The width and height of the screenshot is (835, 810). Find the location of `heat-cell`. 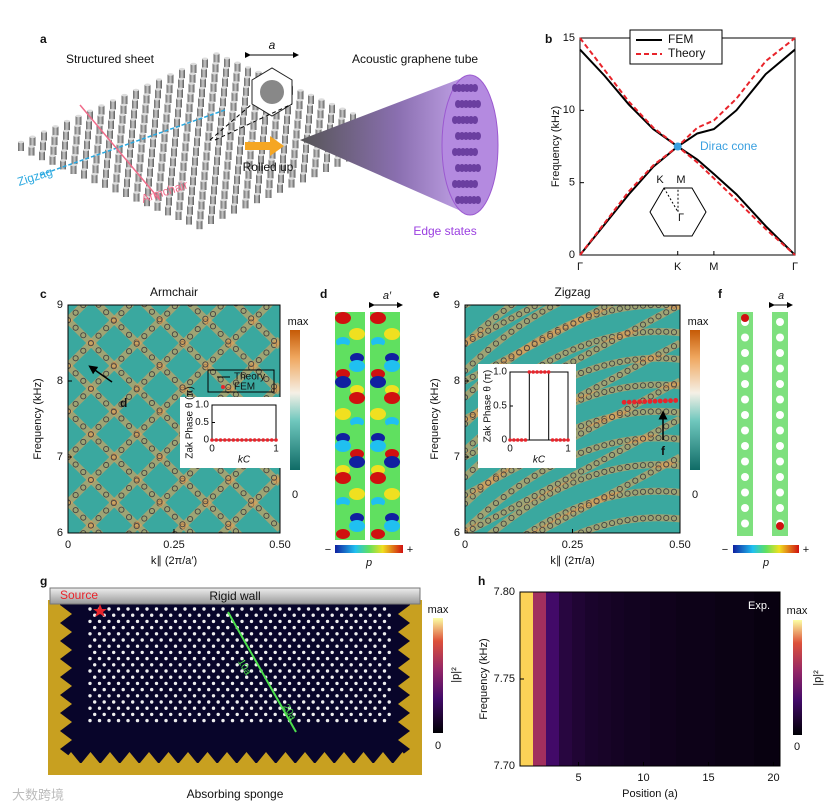

heat-cell is located at coordinates (656, 679).